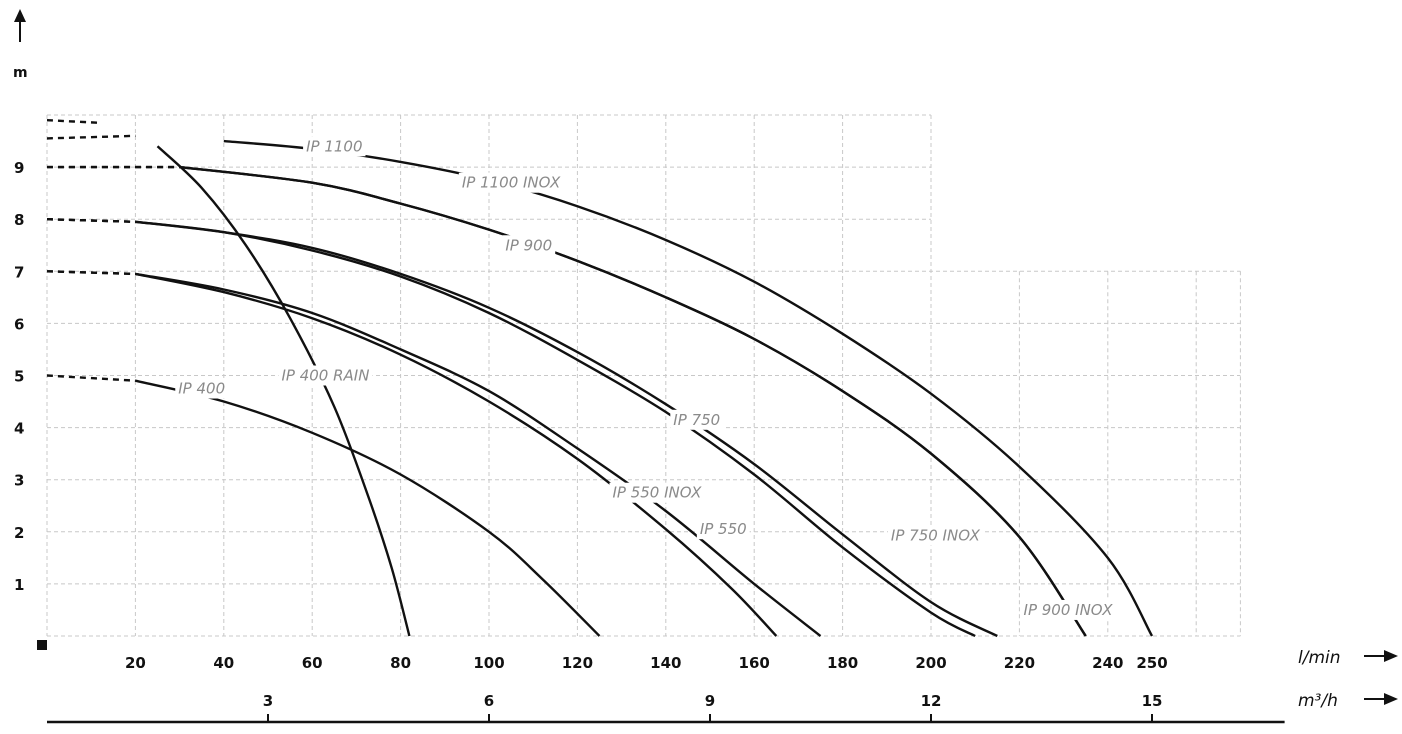 The width and height of the screenshot is (1402, 734). I want to click on series-label-ip-400: IP 400, so click(202, 388).